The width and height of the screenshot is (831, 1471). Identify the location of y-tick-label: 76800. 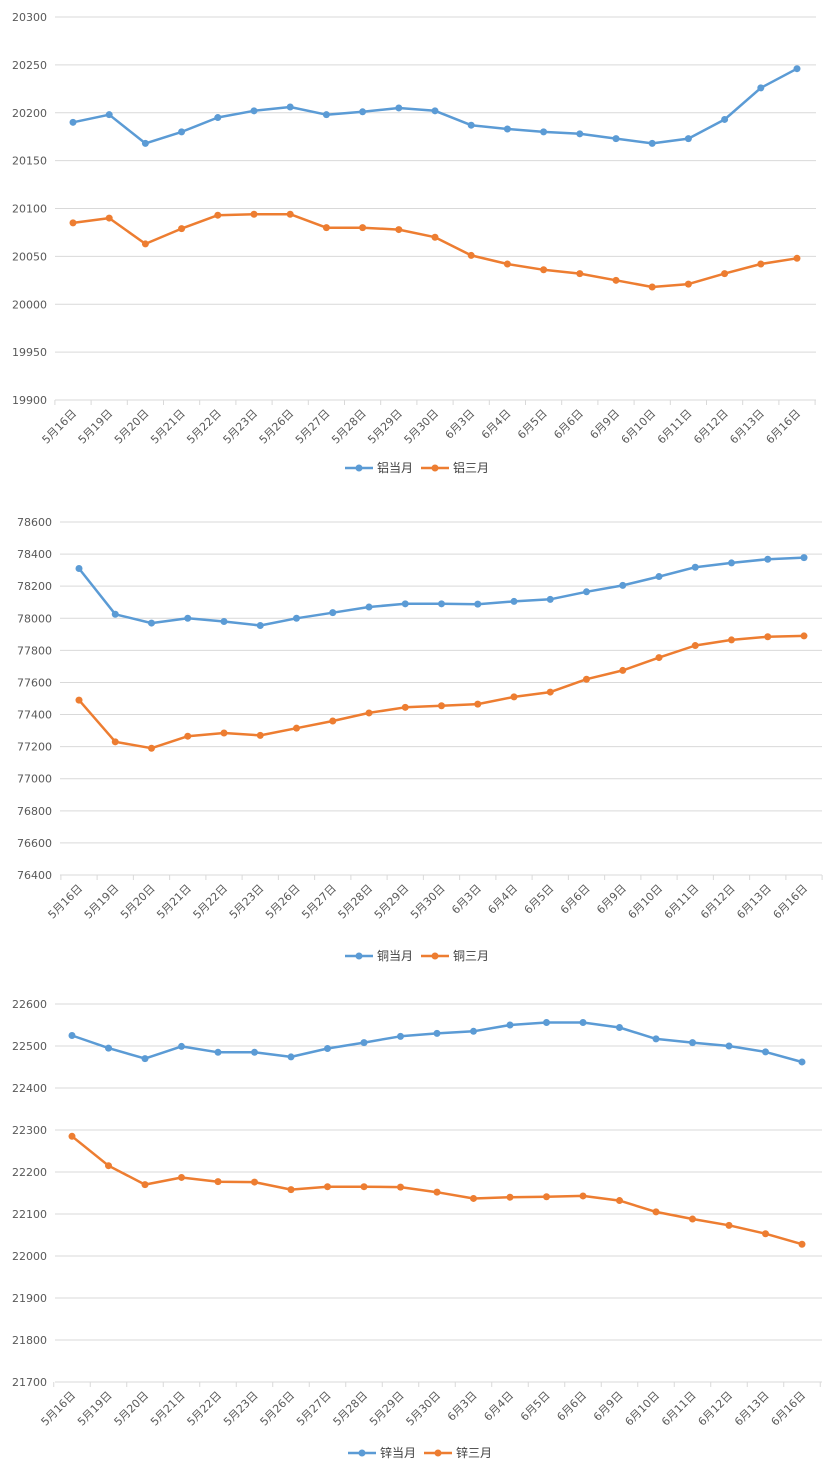
(34, 811).